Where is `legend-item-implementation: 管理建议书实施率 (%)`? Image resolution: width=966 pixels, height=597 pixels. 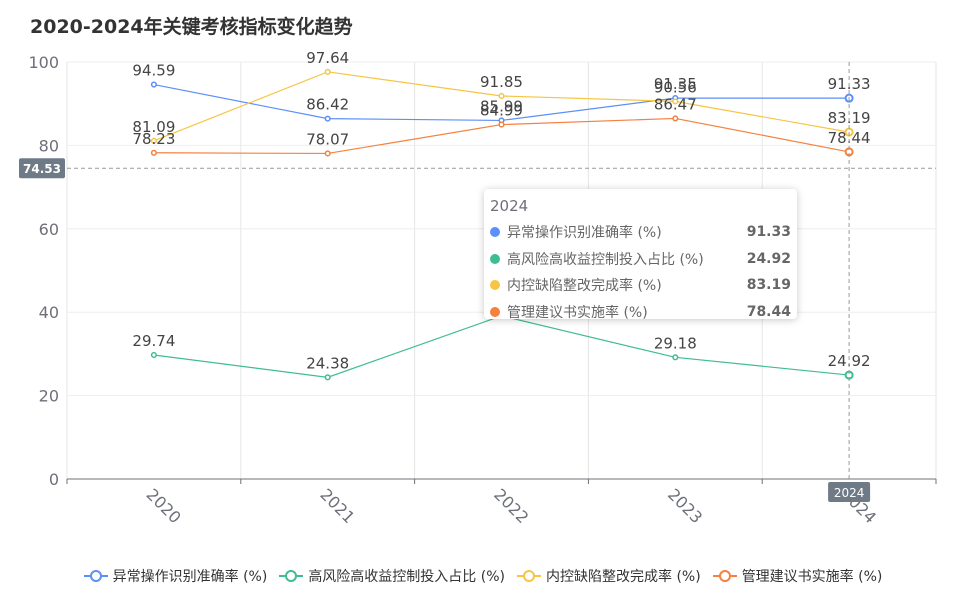
legend-item-implementation: 管理建议书实施率 (%) is located at coordinates (797, 576).